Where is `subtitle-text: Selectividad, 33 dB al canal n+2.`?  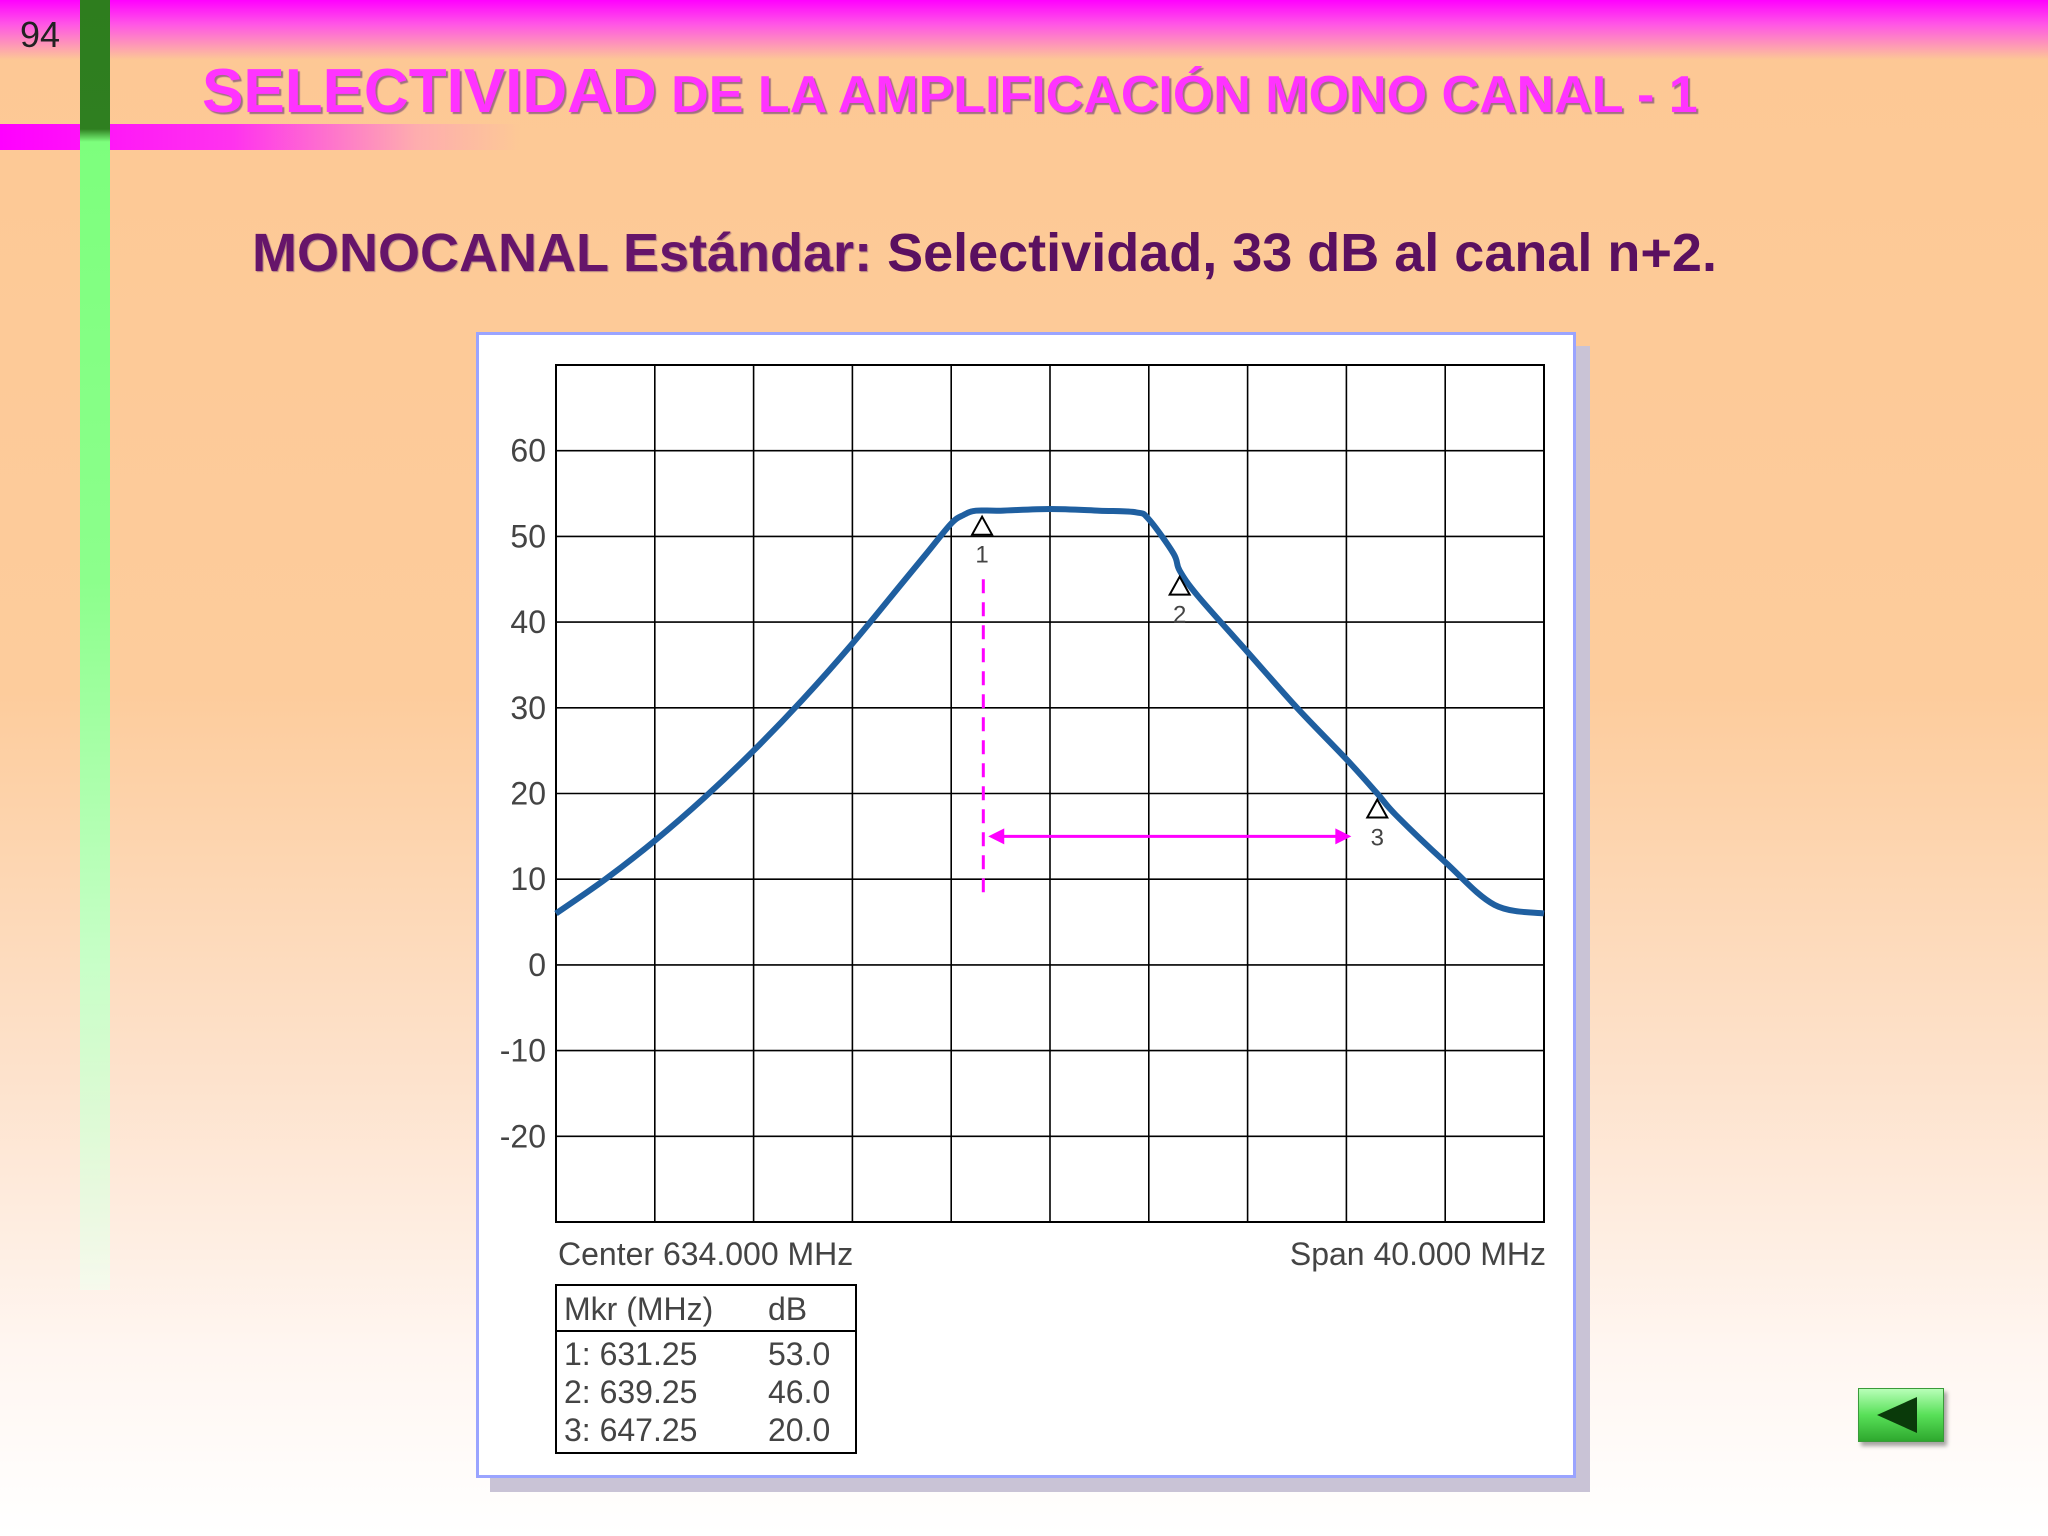 subtitle-text: Selectividad, 33 dB al canal n+2. is located at coordinates (1294, 253).